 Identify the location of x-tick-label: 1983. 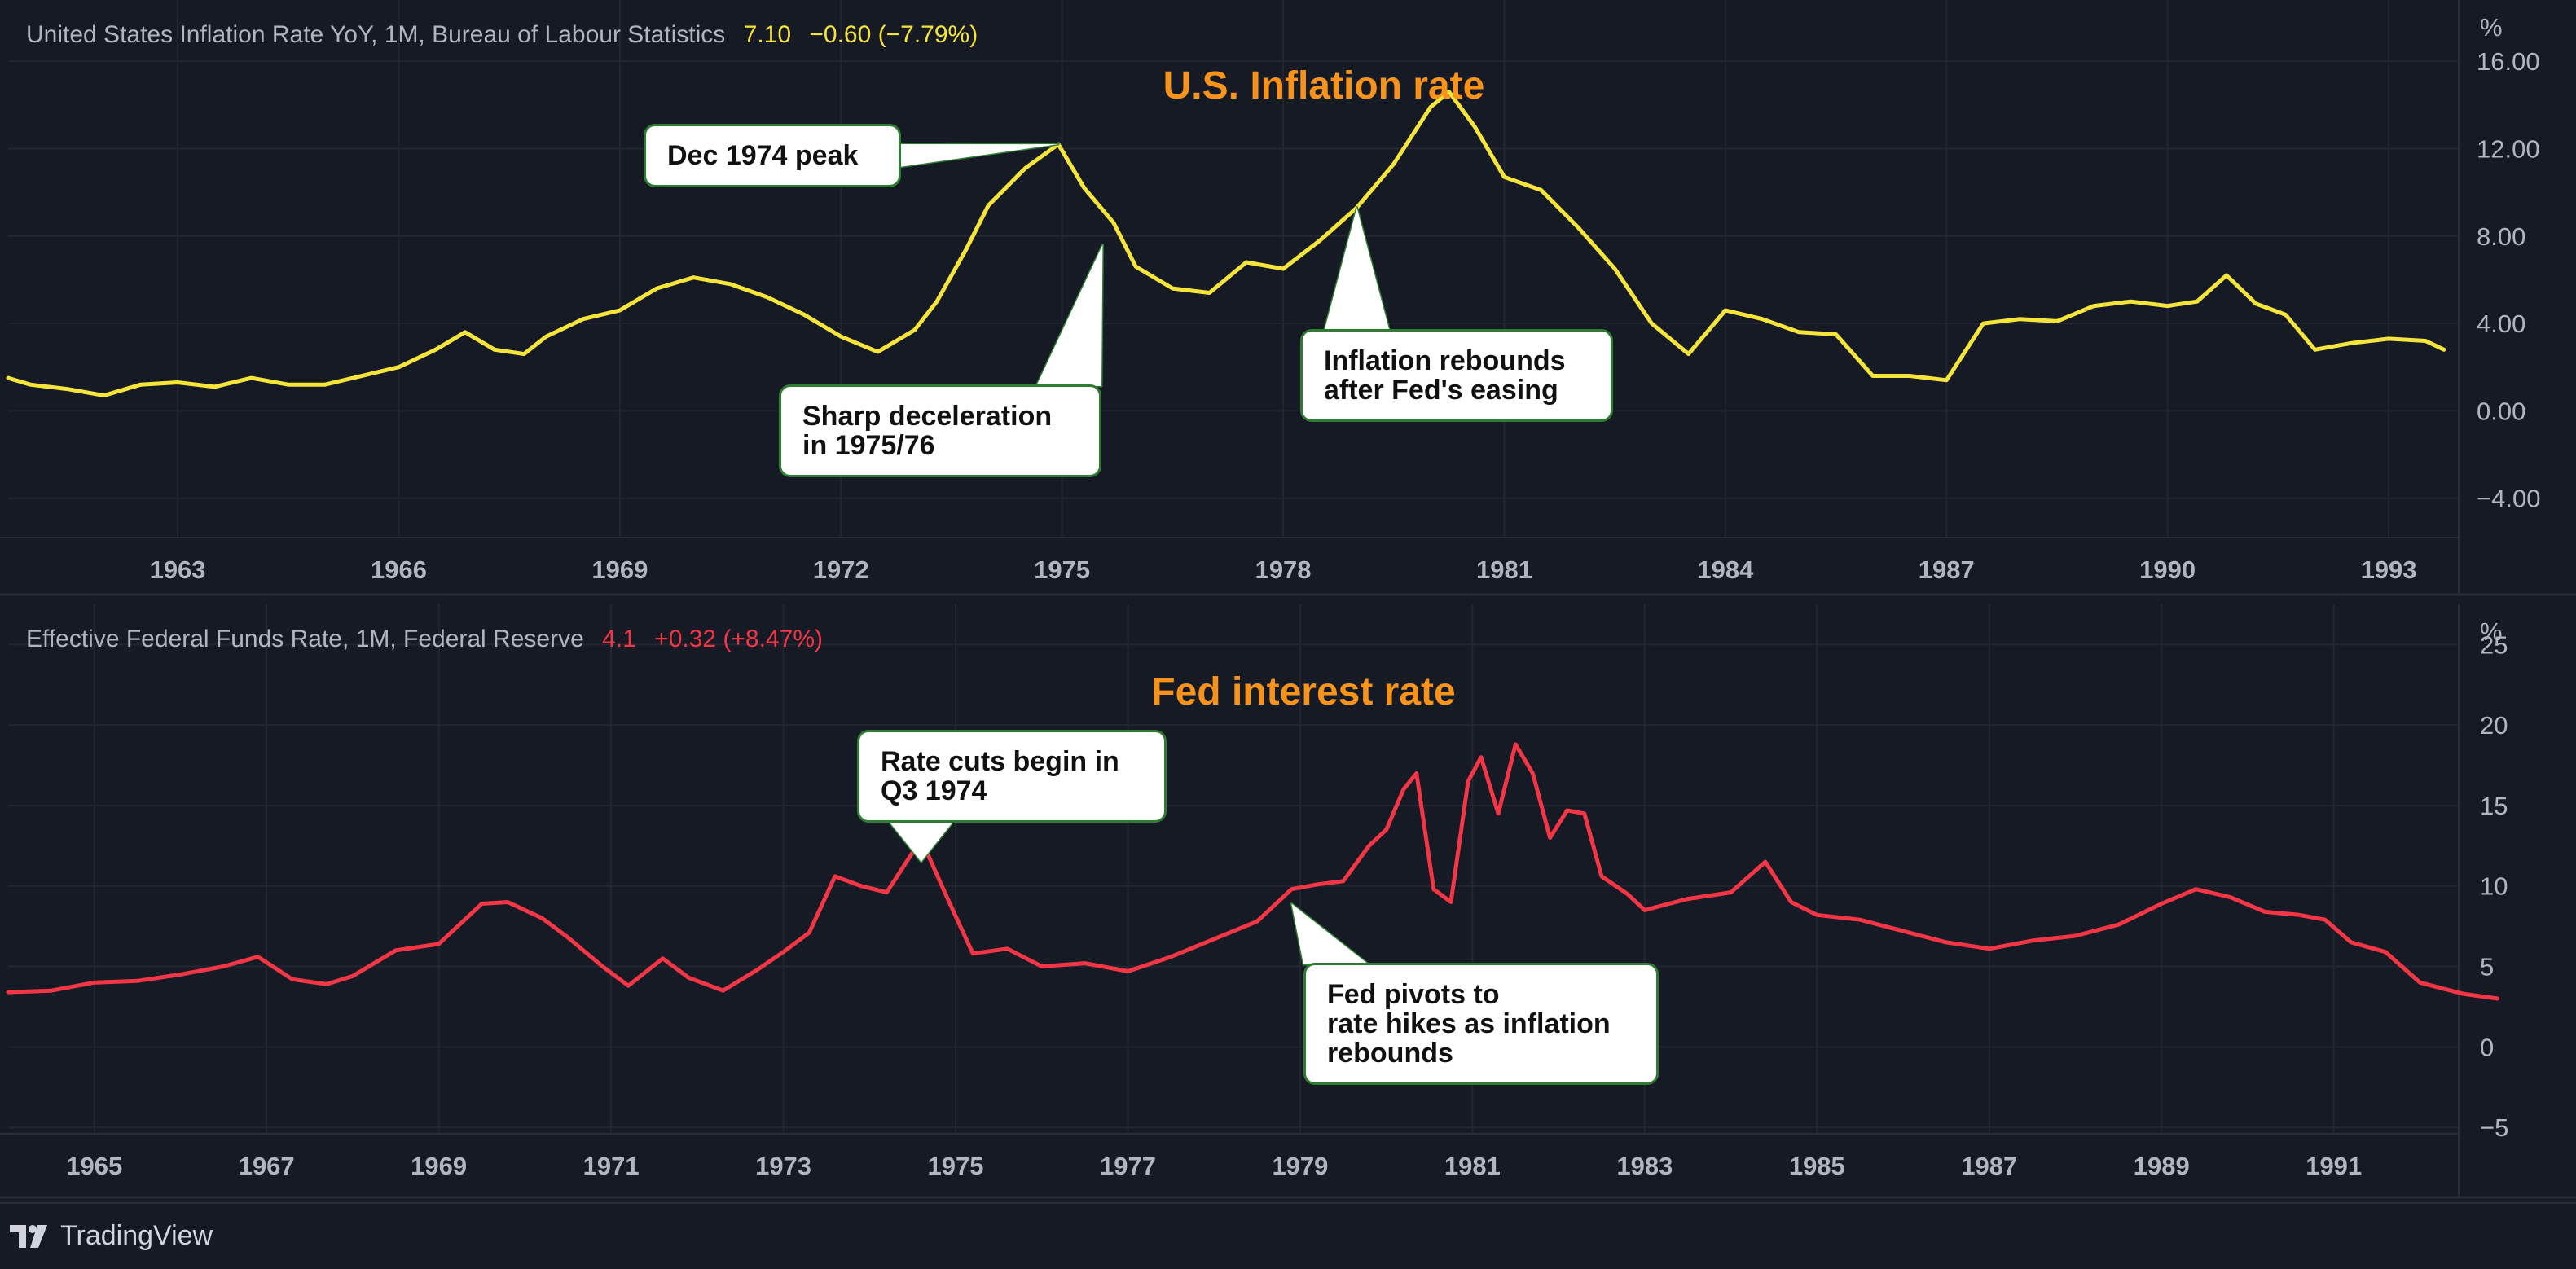
(1644, 1166).